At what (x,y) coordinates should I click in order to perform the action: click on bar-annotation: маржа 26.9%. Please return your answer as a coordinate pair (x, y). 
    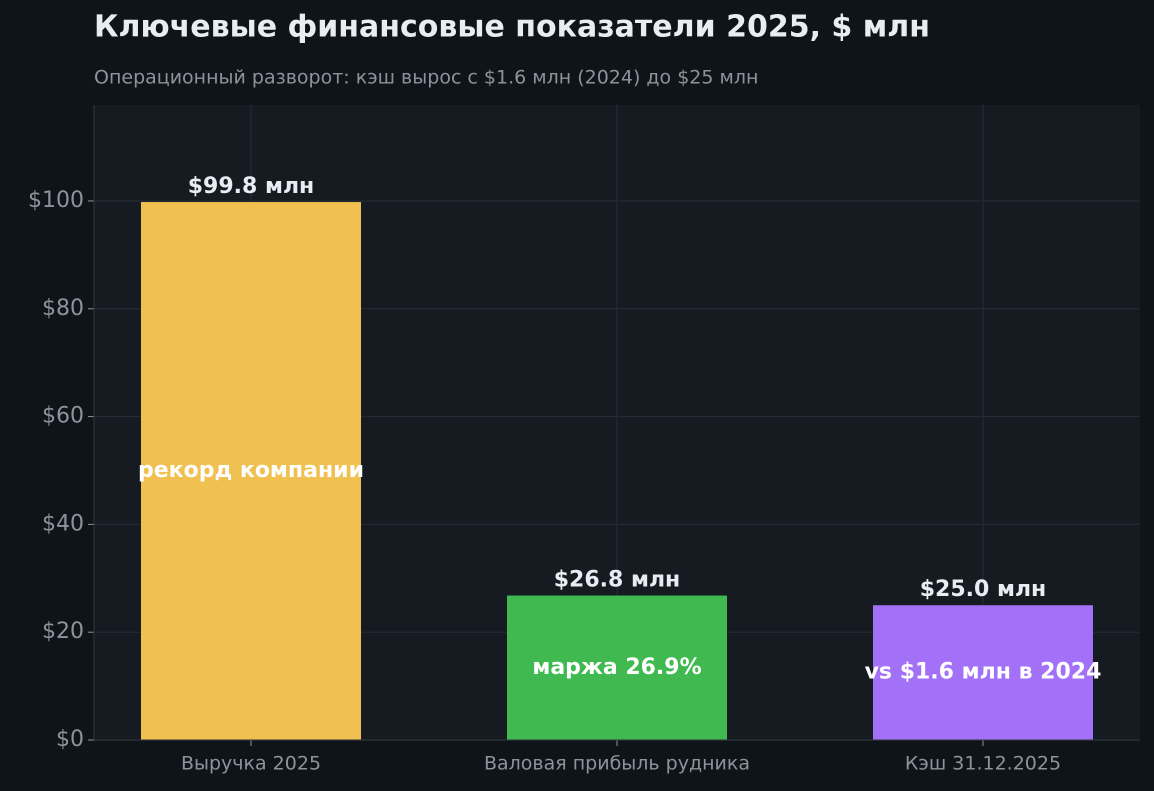
    Looking at the image, I should click on (616, 667).